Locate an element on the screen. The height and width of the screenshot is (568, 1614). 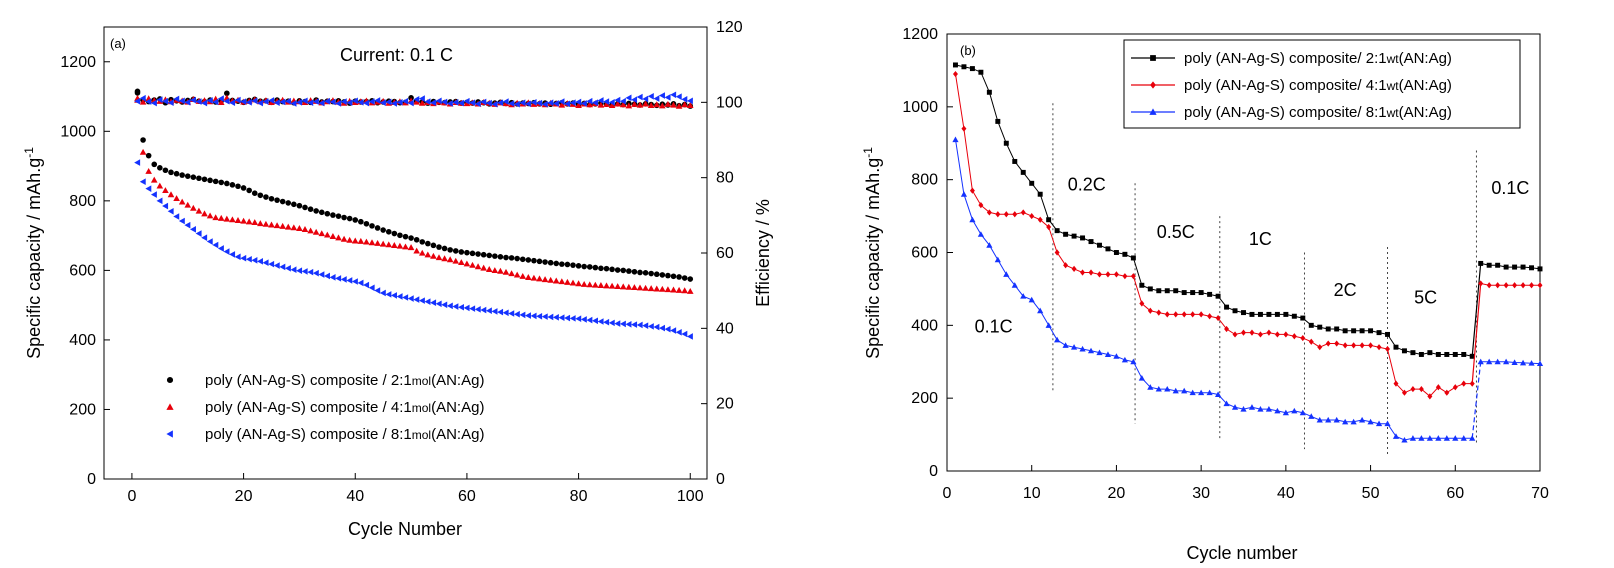
y2-tick-label: 80 is located at coordinates (725, 178).